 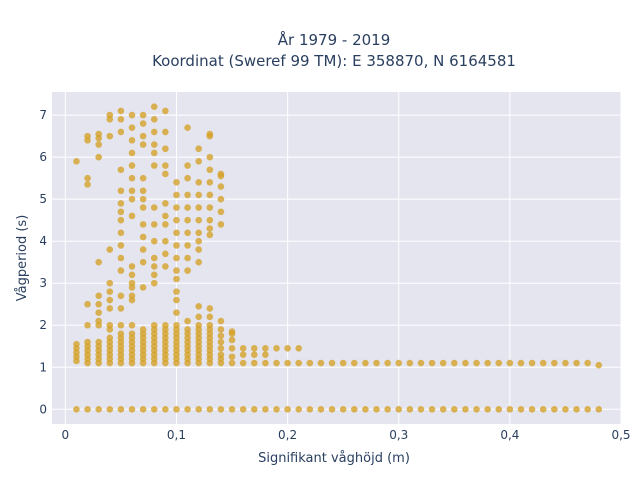 I want to click on y-tick-label: 2, so click(x=43, y=325).